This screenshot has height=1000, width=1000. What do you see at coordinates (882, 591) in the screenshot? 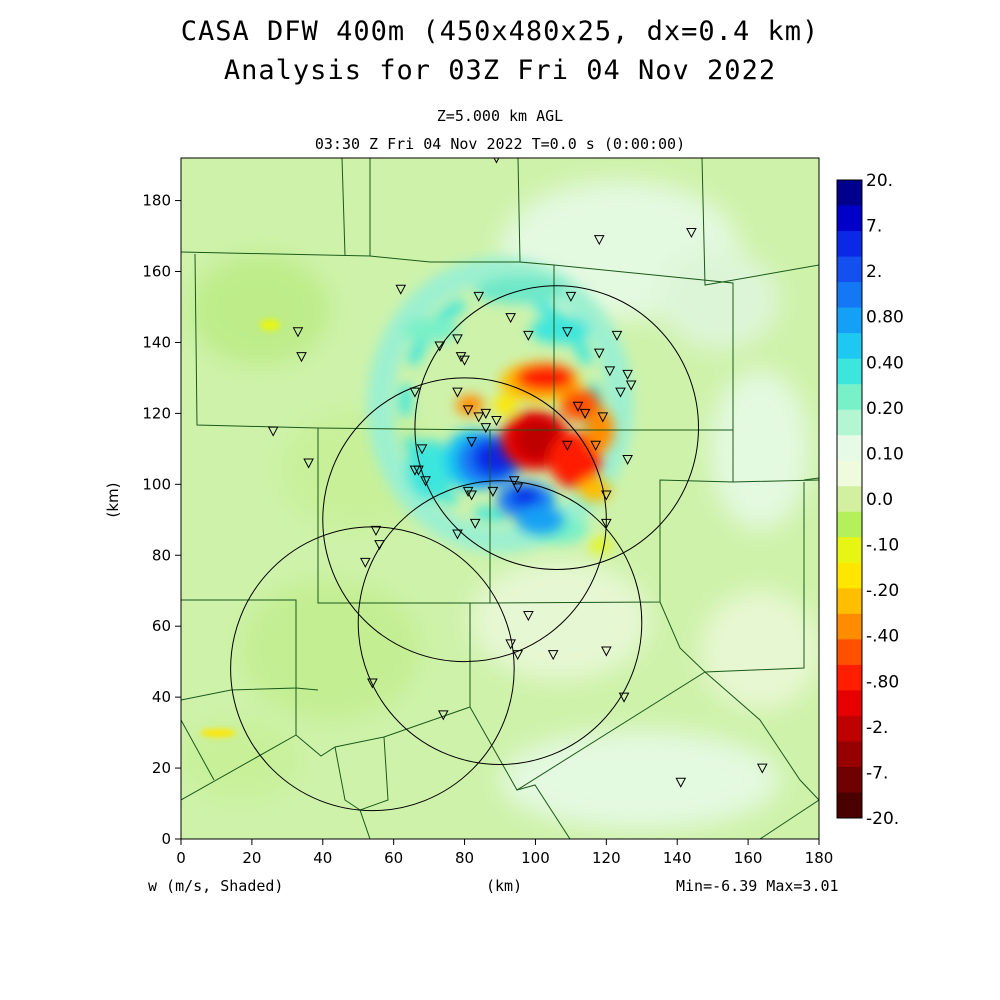
I see `colorbar-label: -.20` at bounding box center [882, 591].